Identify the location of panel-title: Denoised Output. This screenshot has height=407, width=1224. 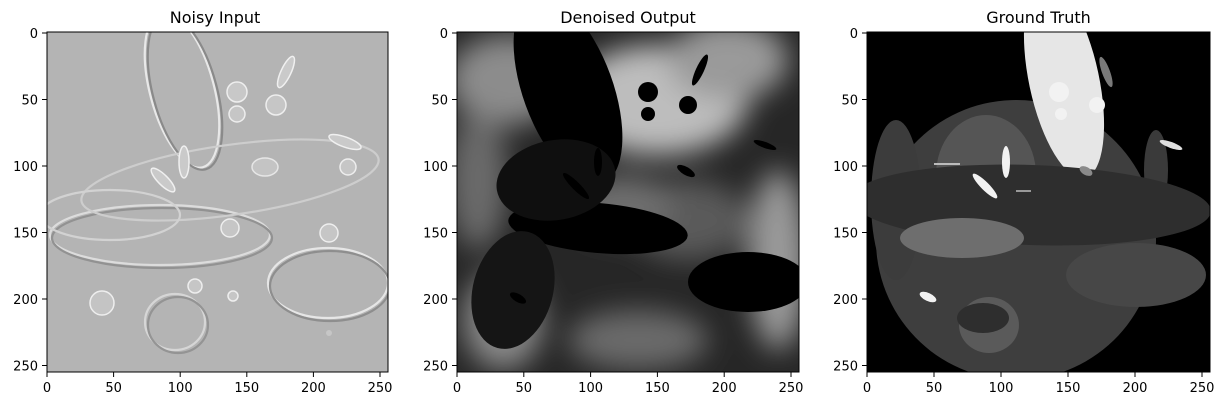
(628, 17).